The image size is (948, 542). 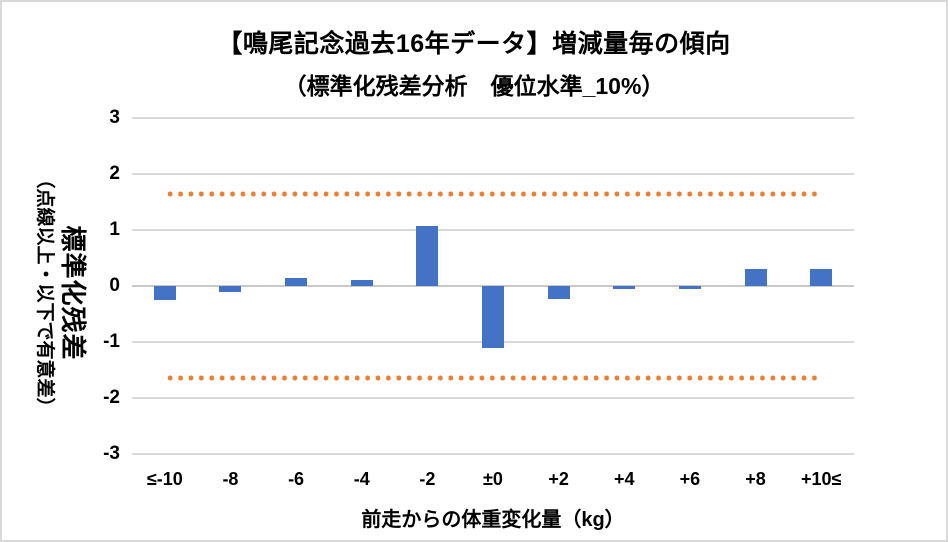 What do you see at coordinates (755, 479) in the screenshot?
I see `x-tick-label: +8` at bounding box center [755, 479].